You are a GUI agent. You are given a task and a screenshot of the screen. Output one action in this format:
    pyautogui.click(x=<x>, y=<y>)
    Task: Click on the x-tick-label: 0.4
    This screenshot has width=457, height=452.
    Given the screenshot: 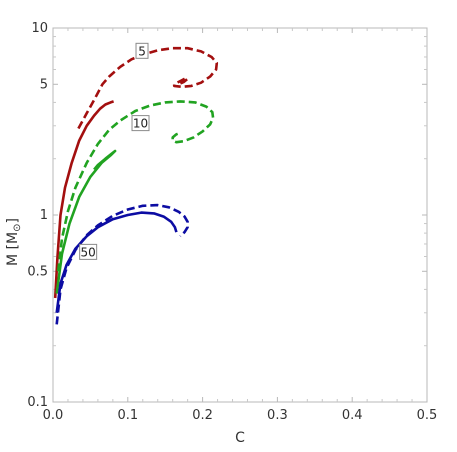 What is the action you would take?
    pyautogui.click(x=352, y=415)
    